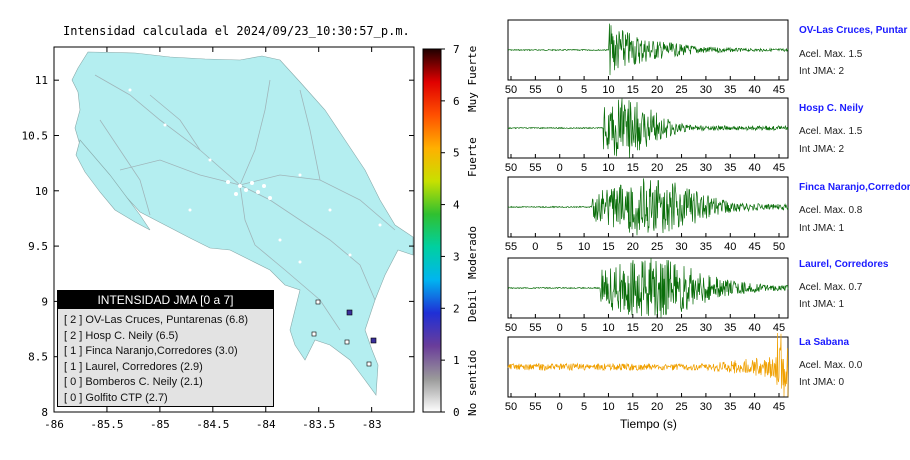 The image size is (910, 460). Describe the element at coordinates (151, 351) in the screenshot. I see `legend-item: [ 1 ] Finca Naranjo,Corredores (3.0)` at that location.